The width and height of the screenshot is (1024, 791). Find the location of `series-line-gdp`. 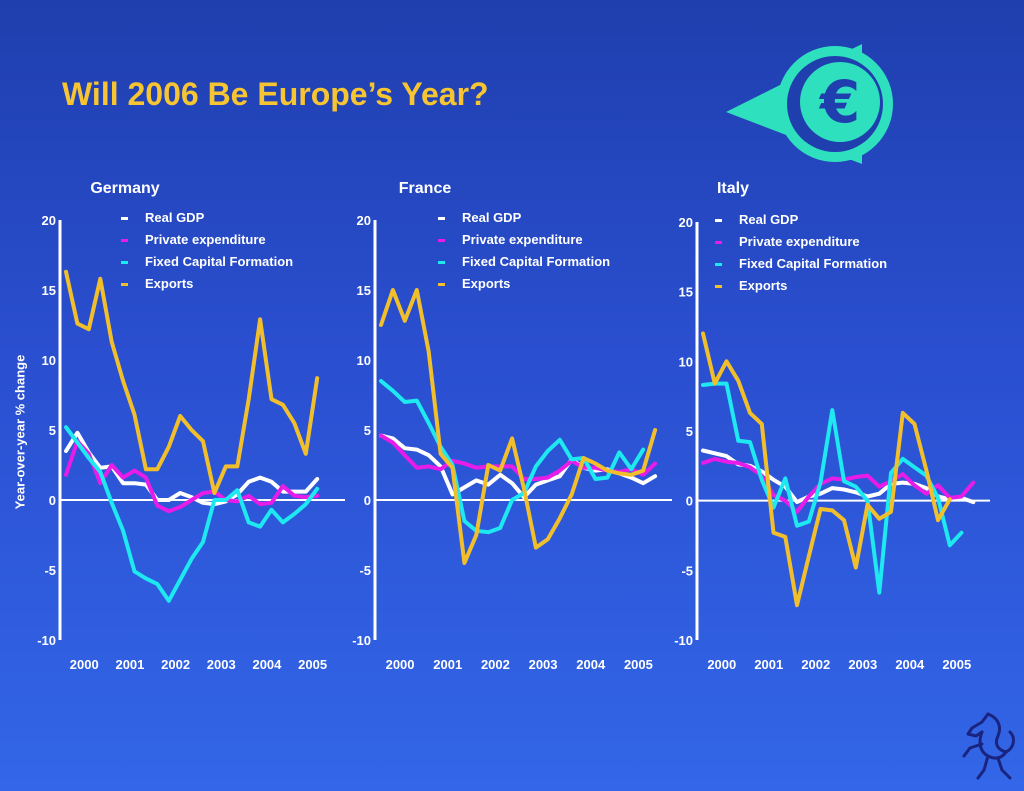

series-line-gdp is located at coordinates (192, 468).